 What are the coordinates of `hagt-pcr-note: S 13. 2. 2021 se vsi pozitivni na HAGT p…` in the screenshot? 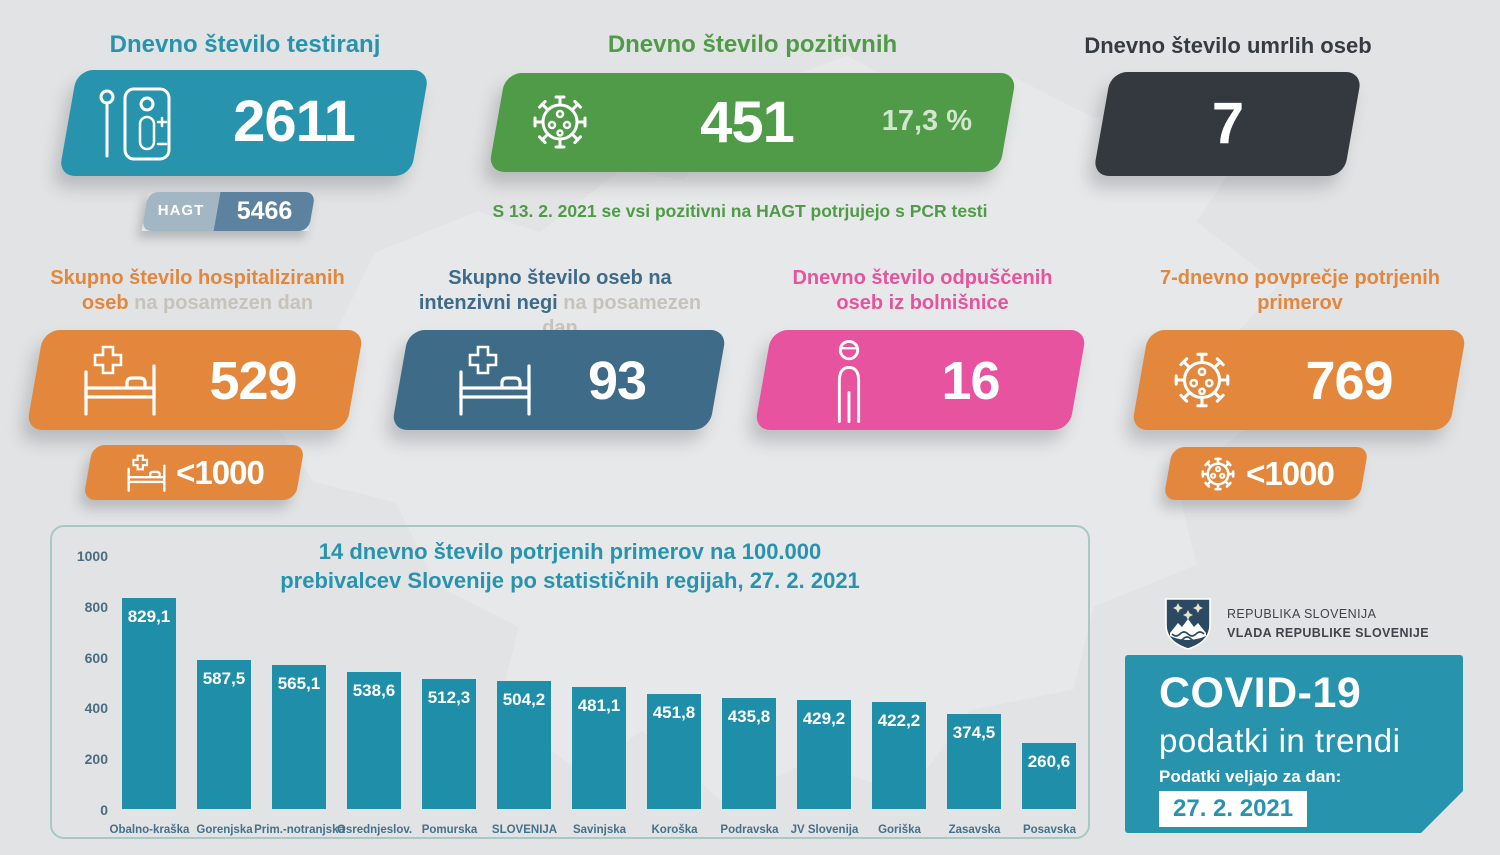 It's located at (740, 211).